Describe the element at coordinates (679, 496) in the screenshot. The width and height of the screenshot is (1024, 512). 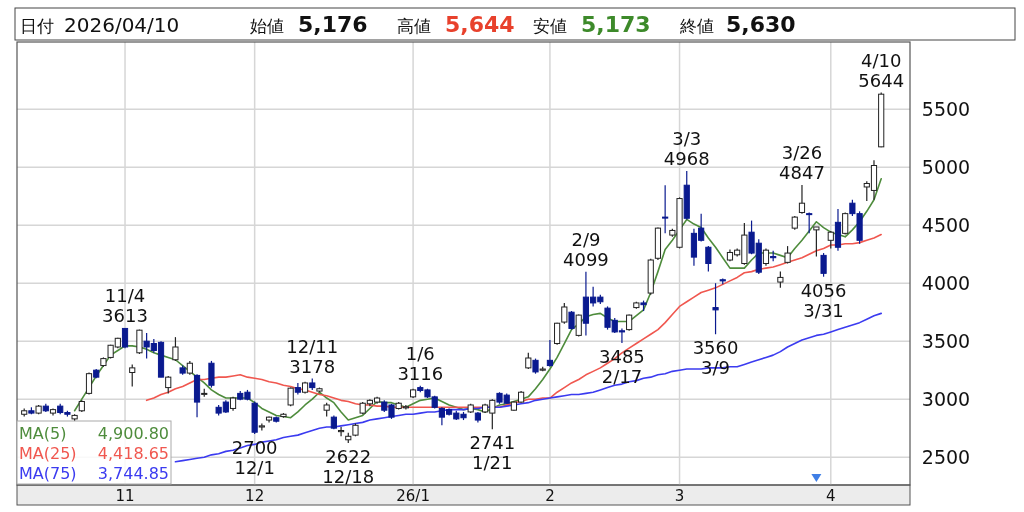
I see `x-tick-label: 3` at that location.